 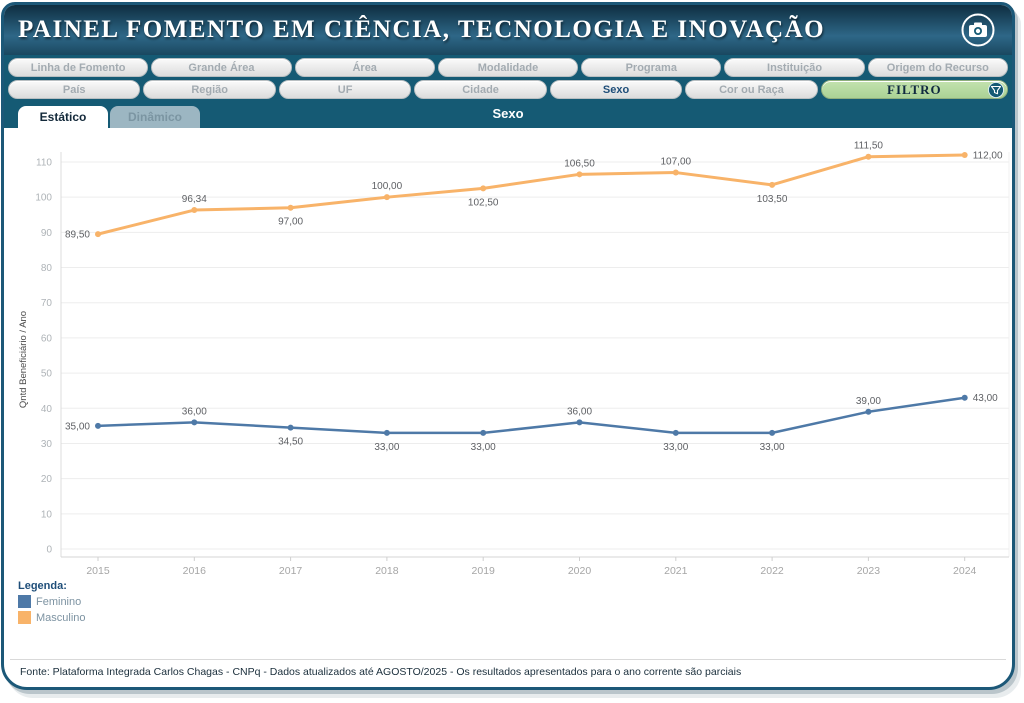 I want to click on filter-cidade: Cidade, so click(x=480, y=89).